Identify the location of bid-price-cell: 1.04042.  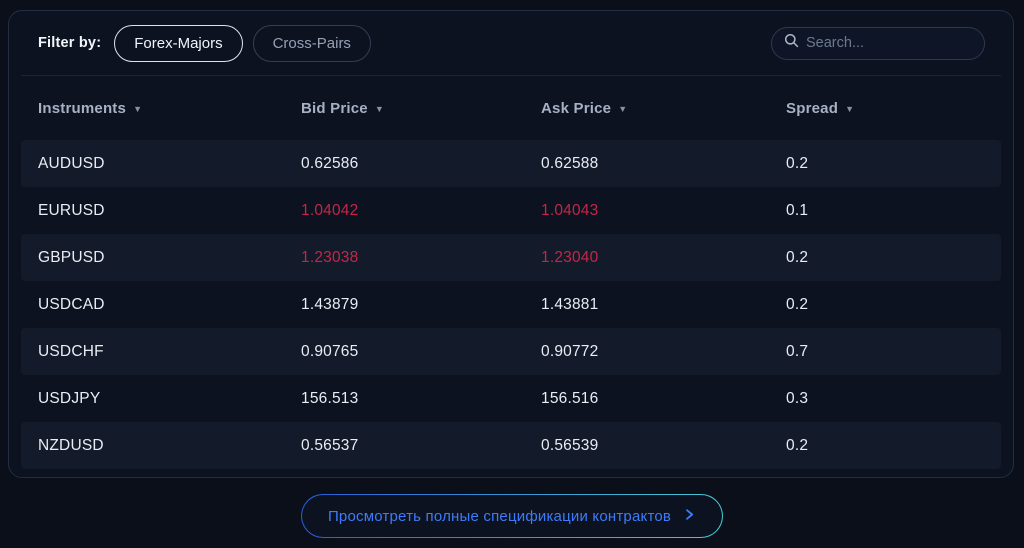
(330, 210).